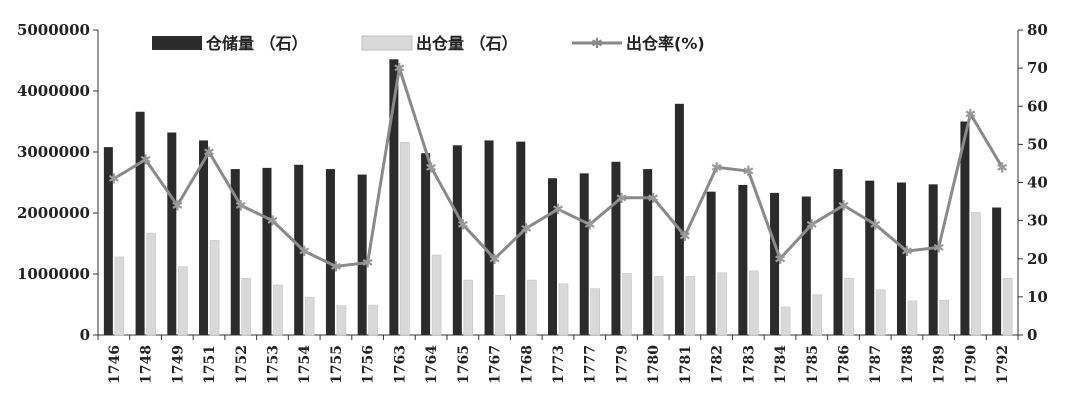  Describe the element at coordinates (1037, 30) in the screenshot. I see `right-y-tick-label: 80` at that location.